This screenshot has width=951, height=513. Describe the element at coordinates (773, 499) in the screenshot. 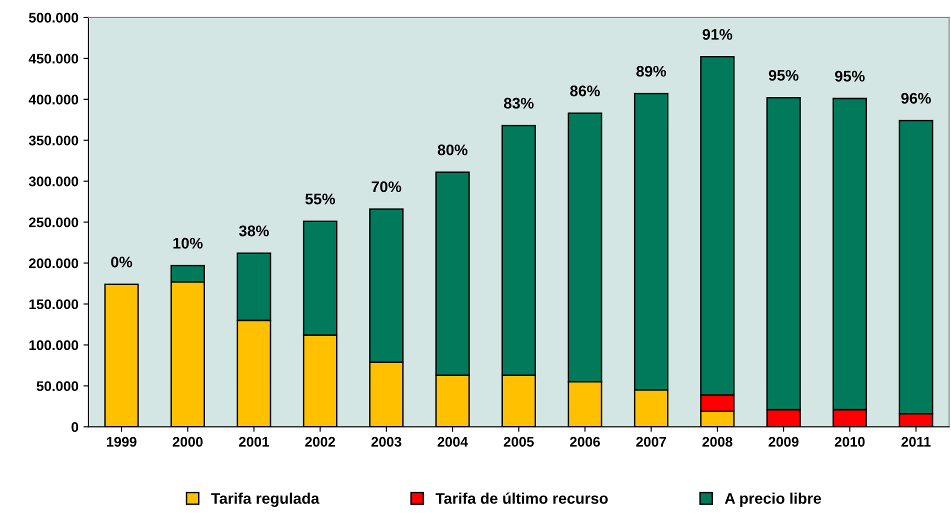

I see `legend-label: A precio libre` at that location.